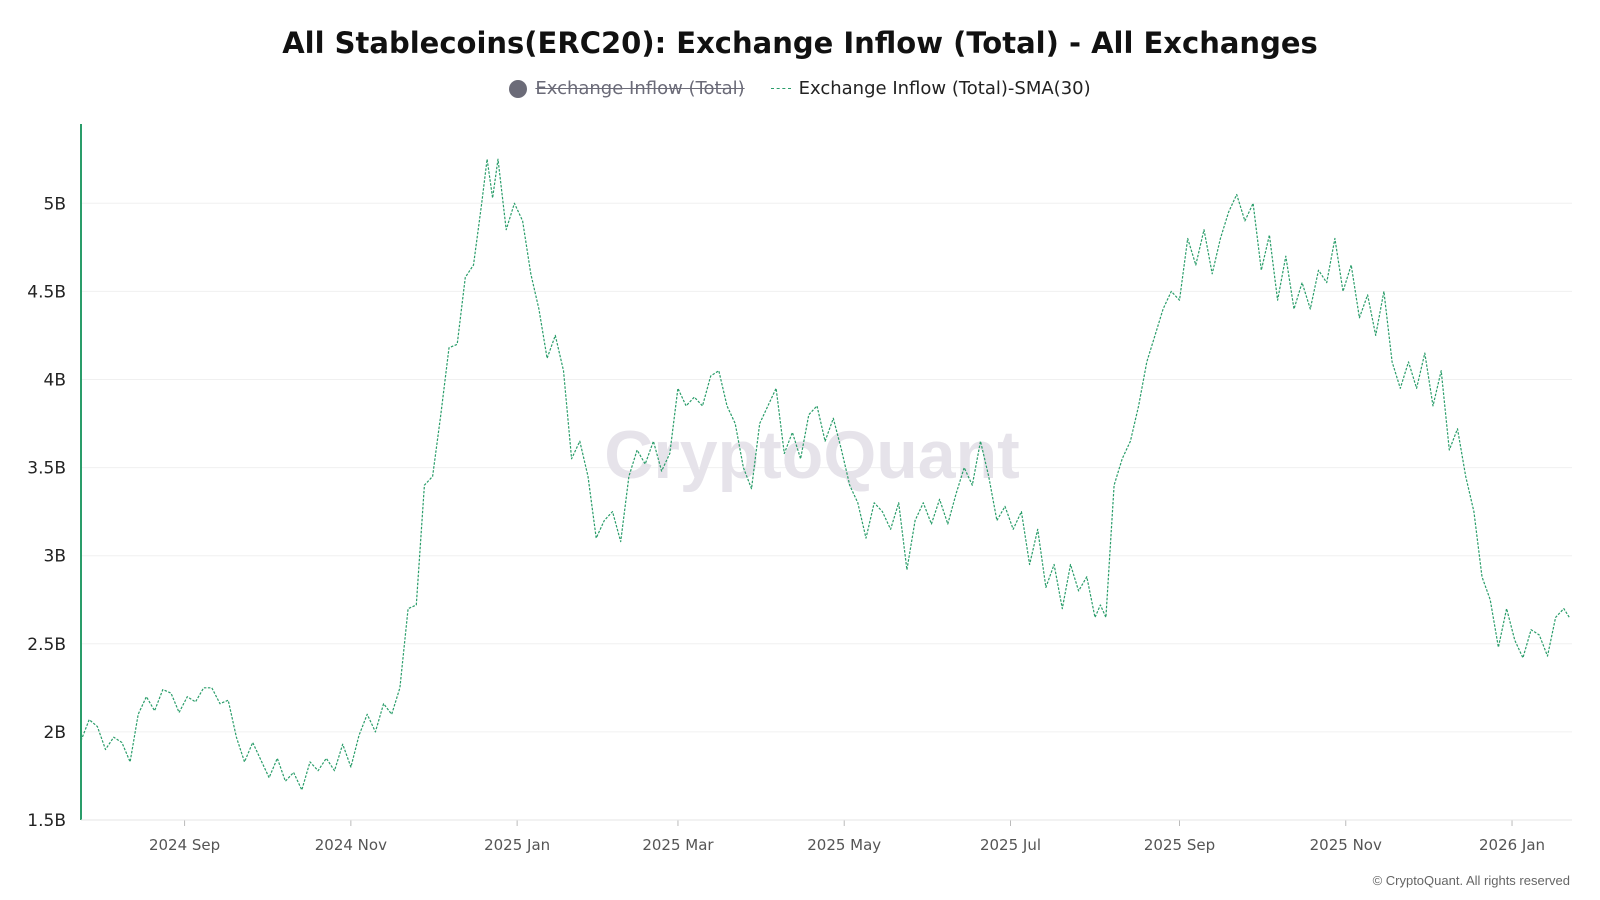 The image size is (1600, 900). I want to click on x-tick-label: 2025 Jul, so click(1010, 845).